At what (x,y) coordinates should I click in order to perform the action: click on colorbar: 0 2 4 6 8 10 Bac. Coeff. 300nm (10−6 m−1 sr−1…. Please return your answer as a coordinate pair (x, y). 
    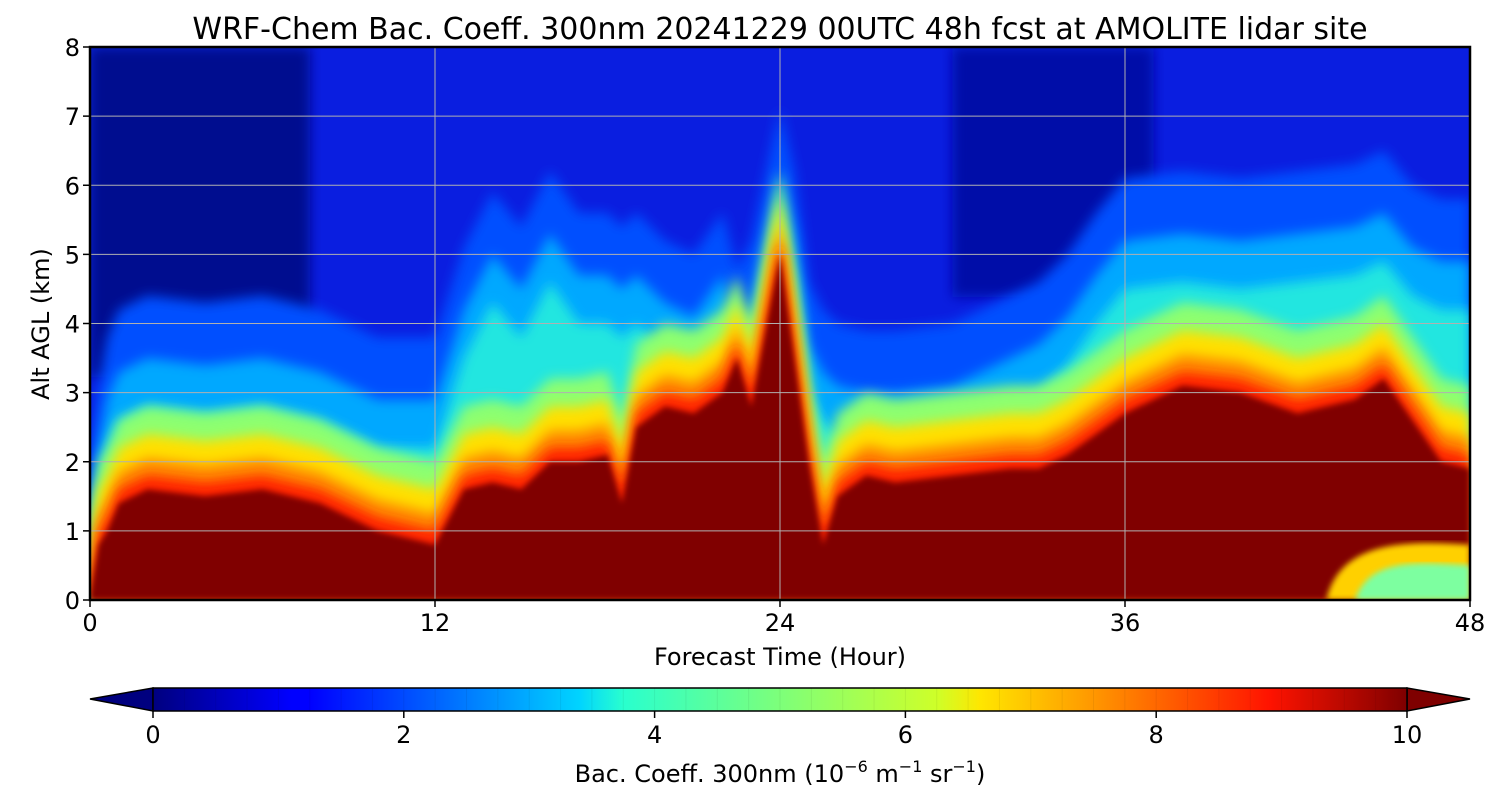
    Looking at the image, I should click on (780, 737).